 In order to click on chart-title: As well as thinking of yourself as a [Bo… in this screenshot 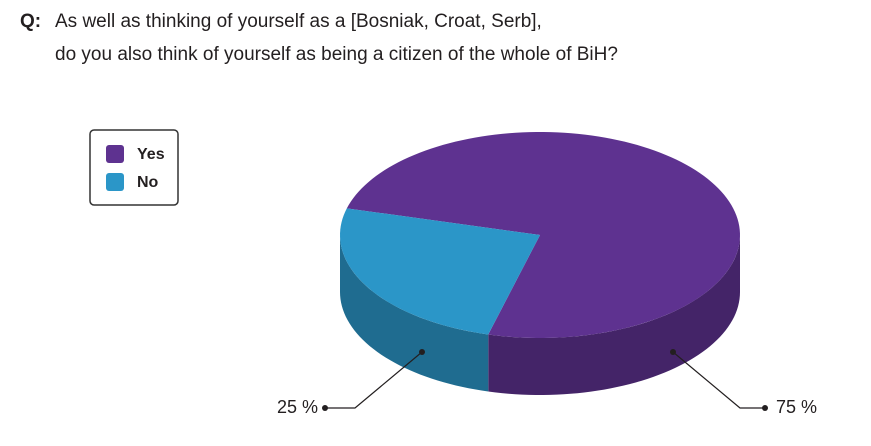, I will do `click(298, 21)`.